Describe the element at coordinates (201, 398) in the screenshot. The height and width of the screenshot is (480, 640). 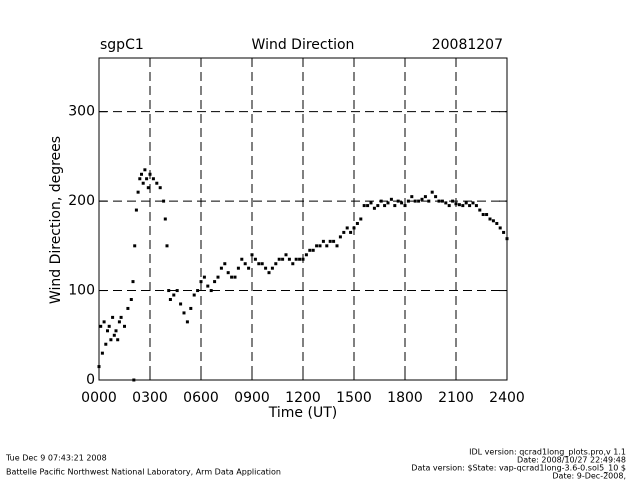
I see `x-tick-label: 0600` at that location.